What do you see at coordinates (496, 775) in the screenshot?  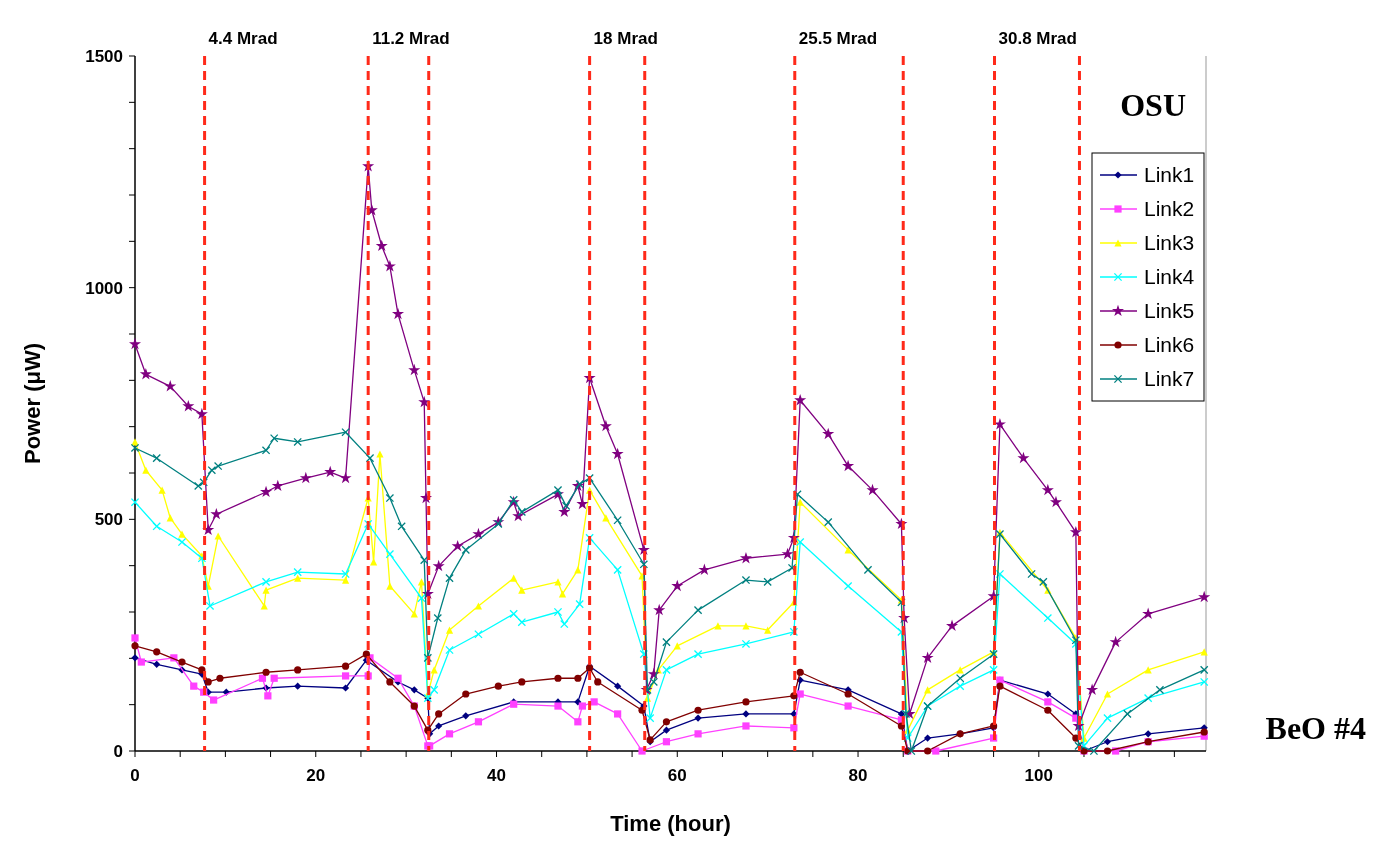 I see `x-tick-label: 40` at bounding box center [496, 775].